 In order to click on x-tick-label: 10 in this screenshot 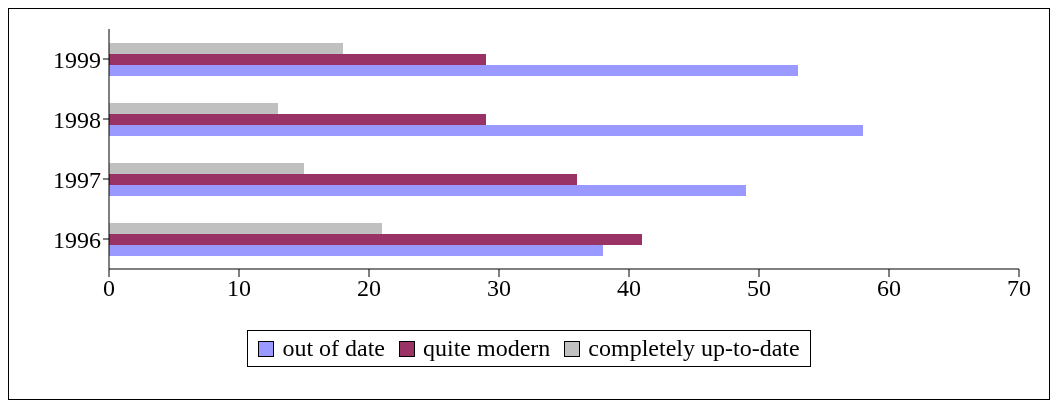, I will do `click(239, 288)`.